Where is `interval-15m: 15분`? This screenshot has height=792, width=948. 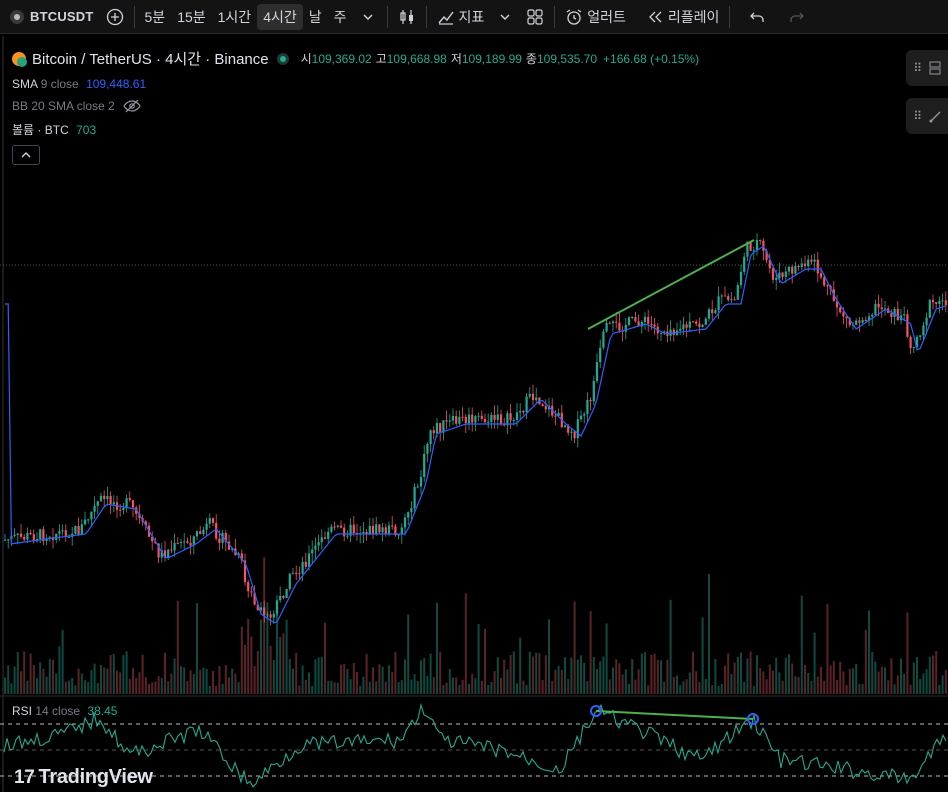
interval-15m: 15분 is located at coordinates (191, 16).